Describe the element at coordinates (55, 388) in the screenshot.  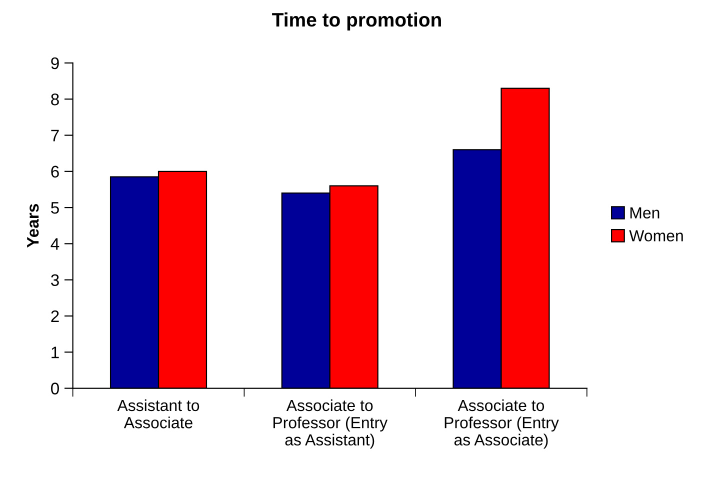
I see `y-tick-label: 0` at that location.